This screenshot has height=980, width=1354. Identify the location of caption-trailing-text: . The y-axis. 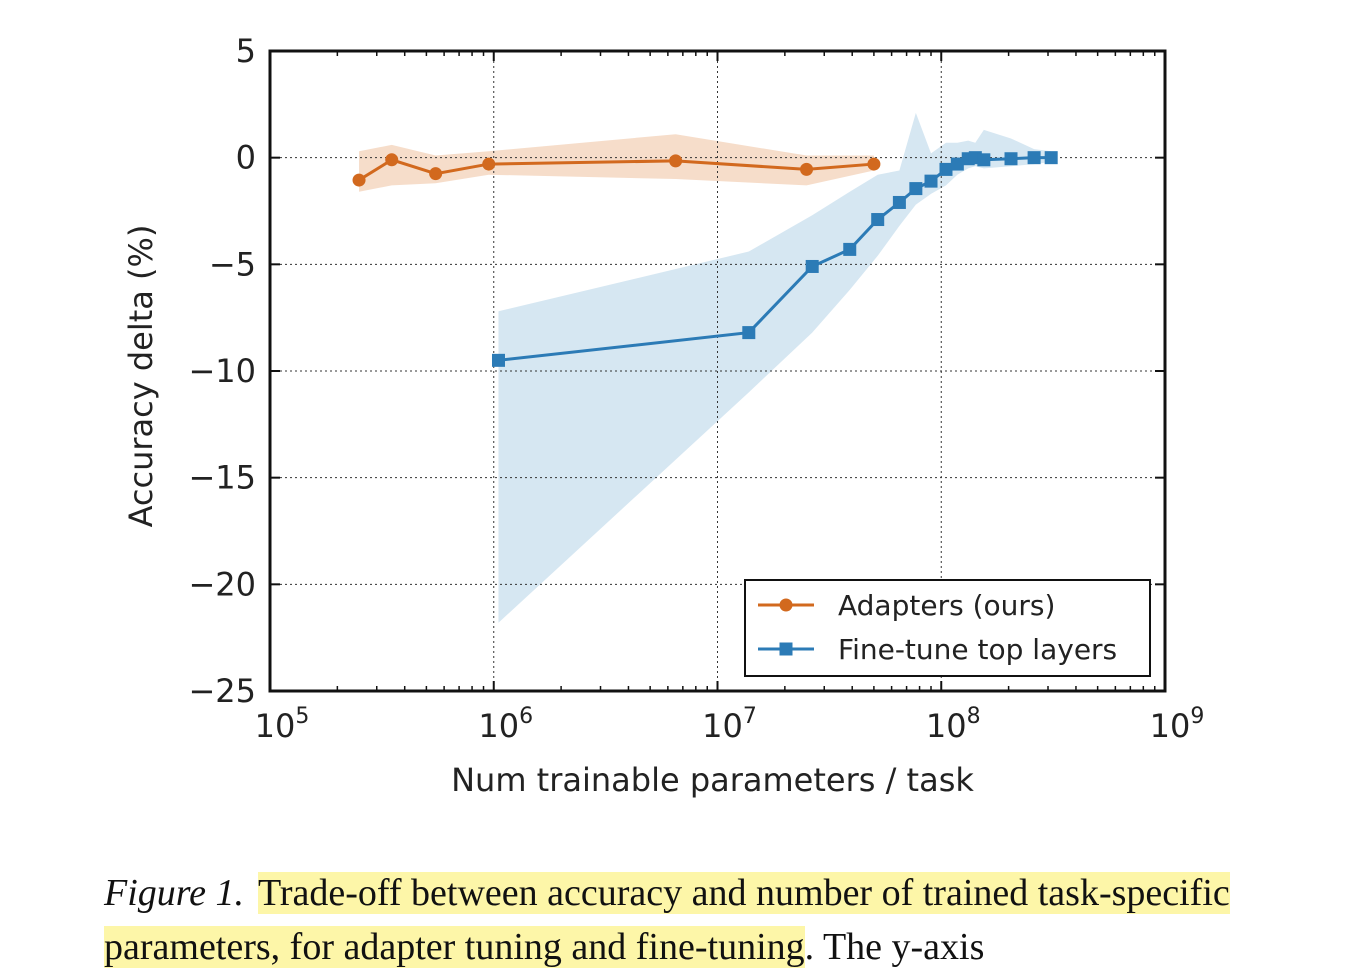
(894, 947).